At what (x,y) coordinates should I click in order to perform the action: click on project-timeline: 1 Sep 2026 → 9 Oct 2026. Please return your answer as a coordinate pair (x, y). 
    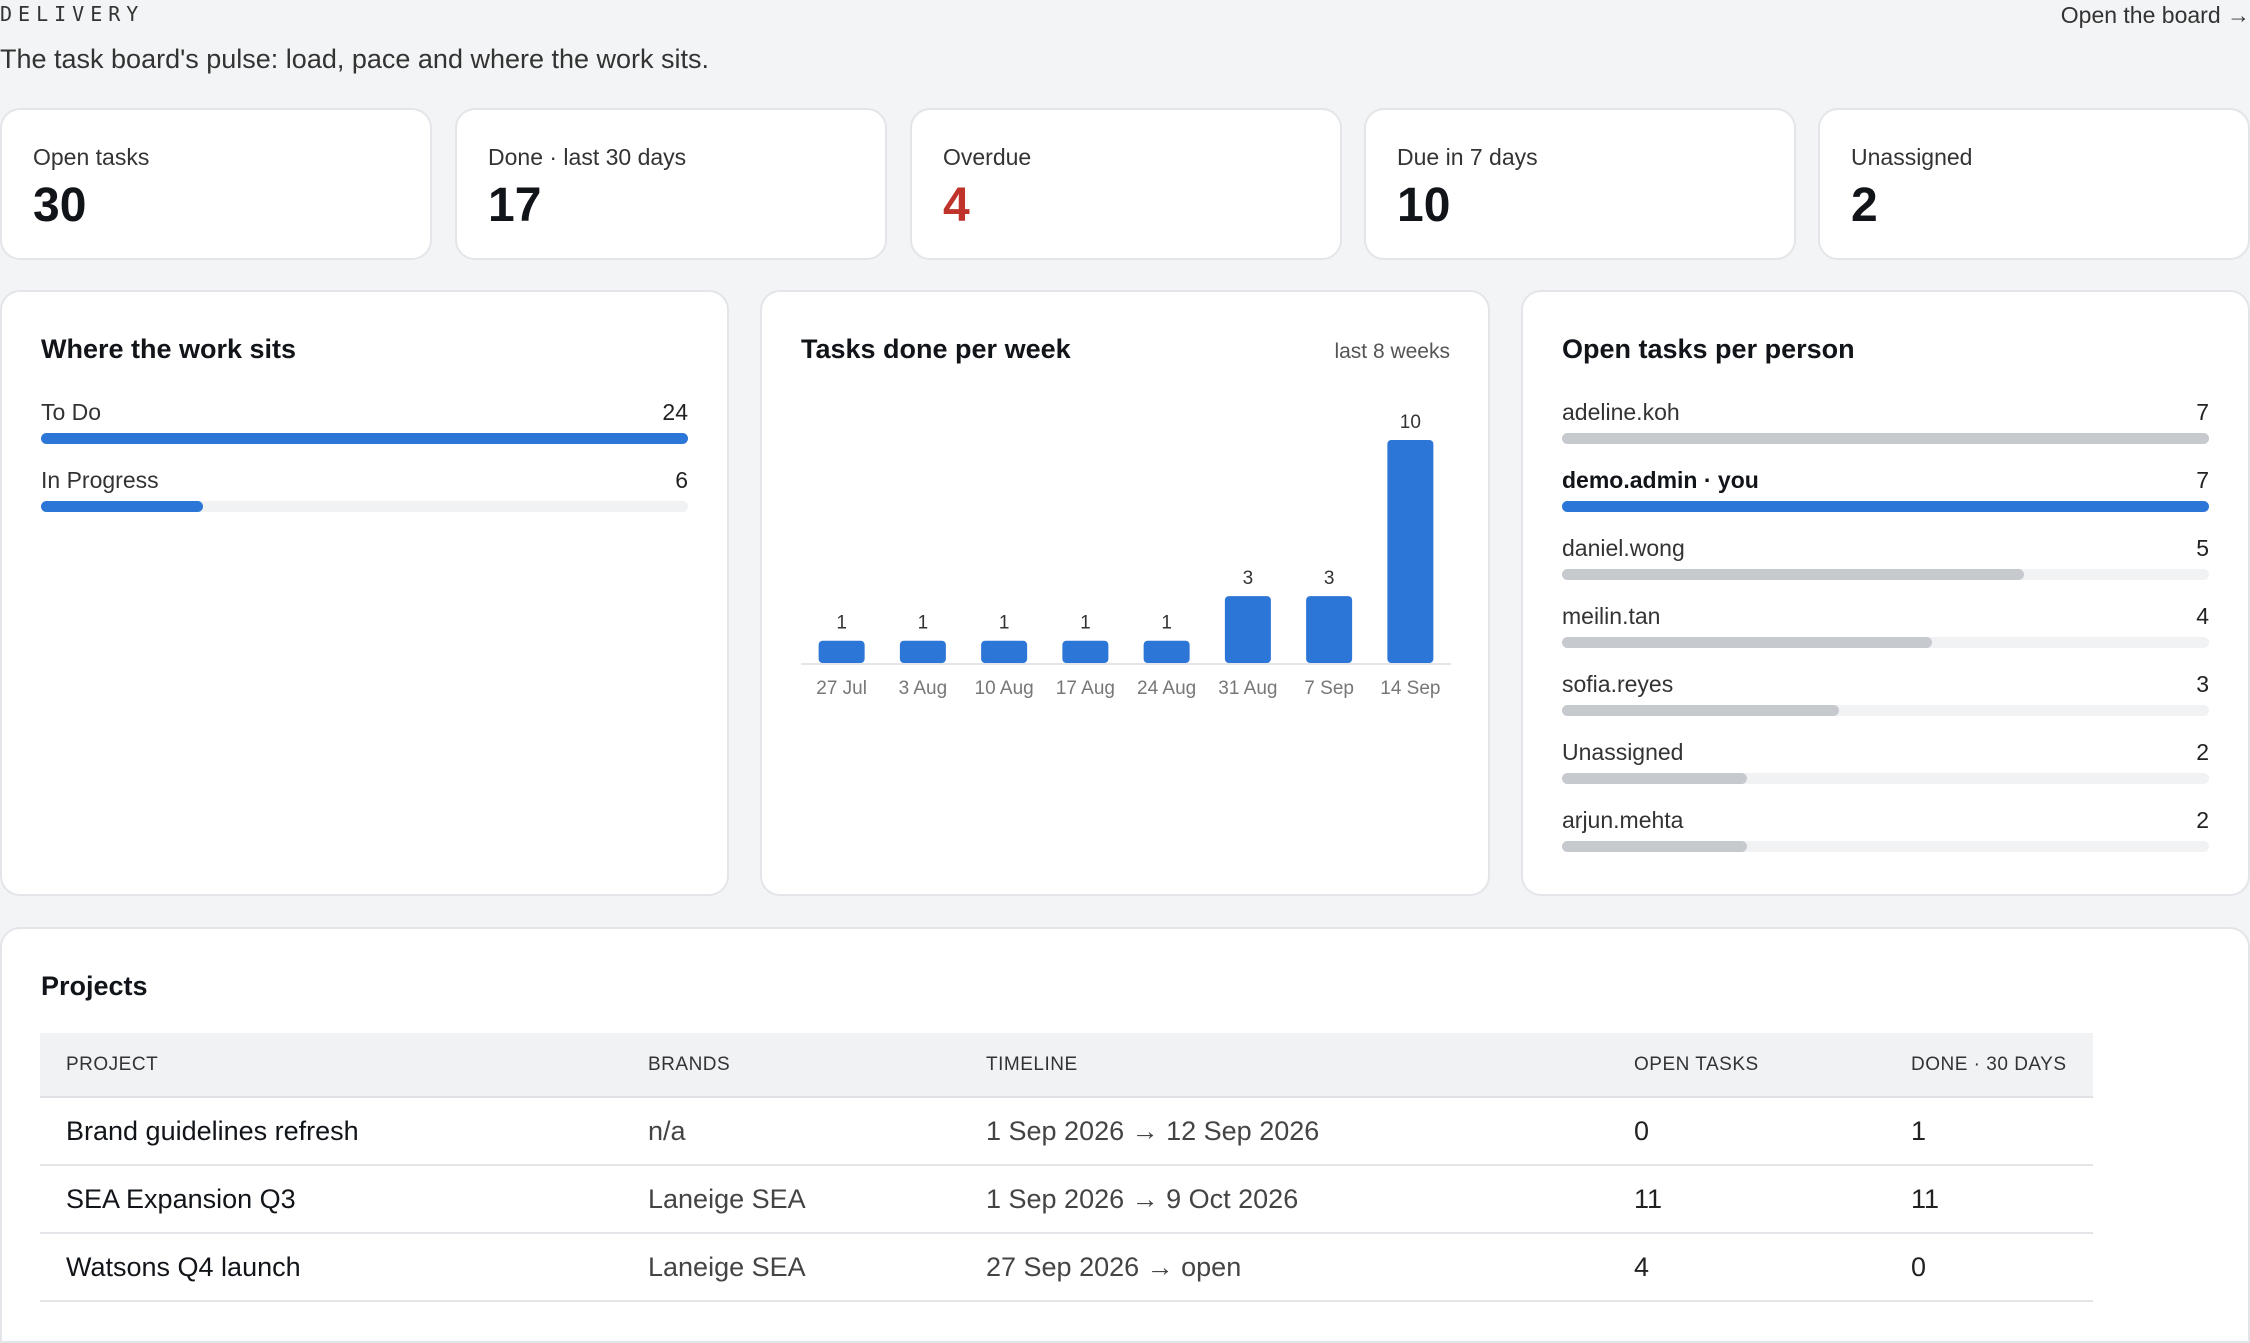
    Looking at the image, I should click on (1284, 1199).